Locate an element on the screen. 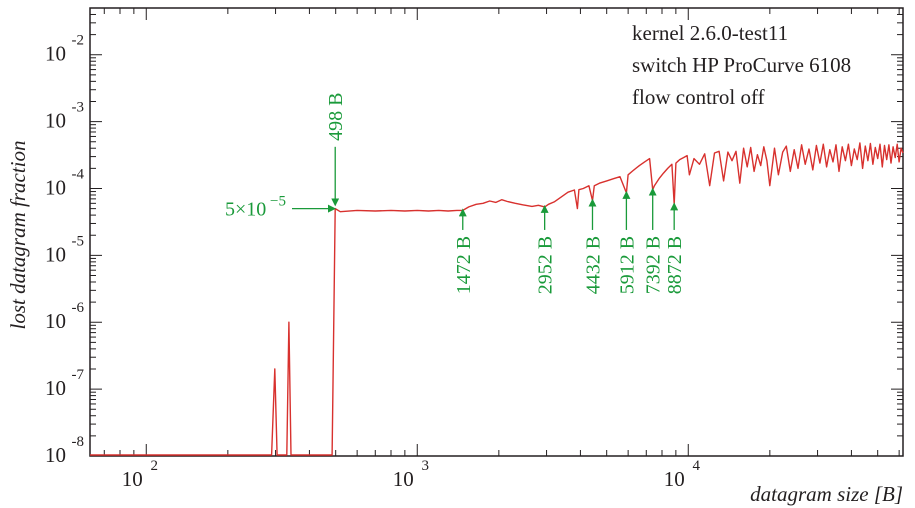  size-marker-label: 7392 B is located at coordinates (654, 265).